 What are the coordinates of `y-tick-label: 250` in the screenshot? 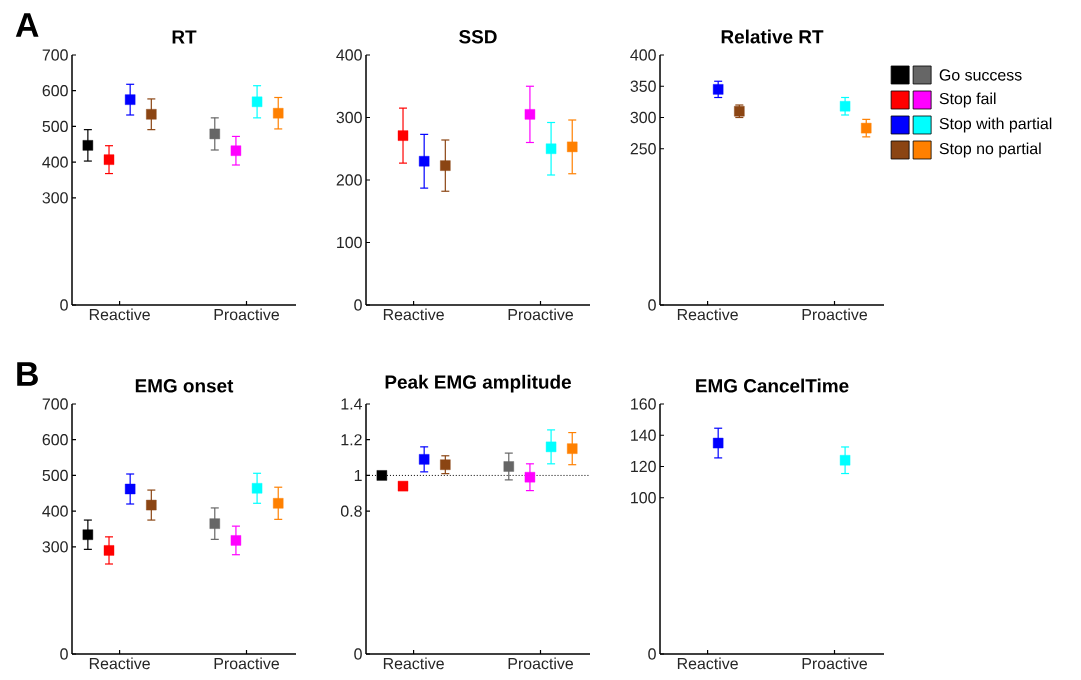 It's located at (643, 149).